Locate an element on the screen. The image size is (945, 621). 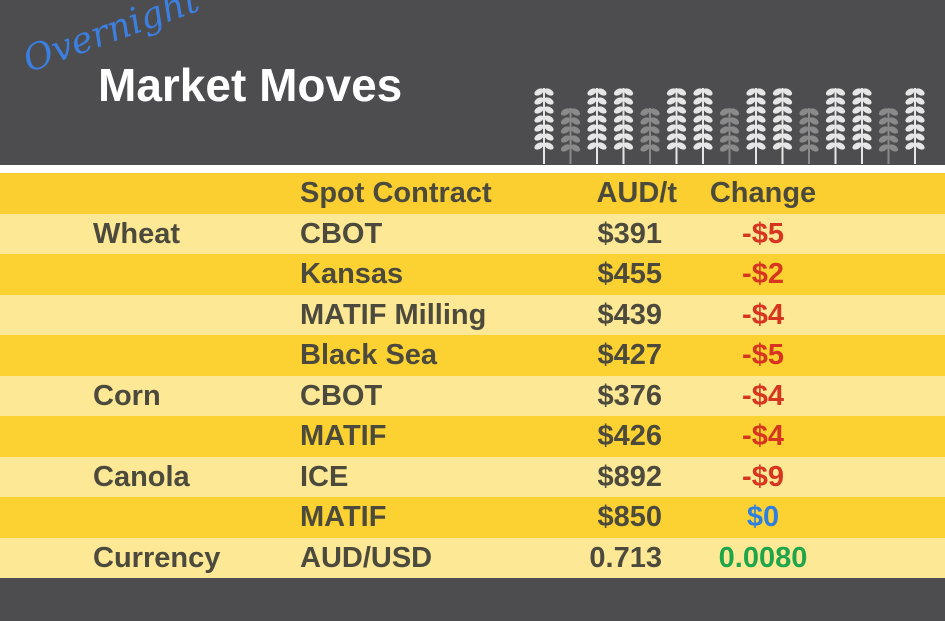
price: $439 is located at coordinates (629, 314).